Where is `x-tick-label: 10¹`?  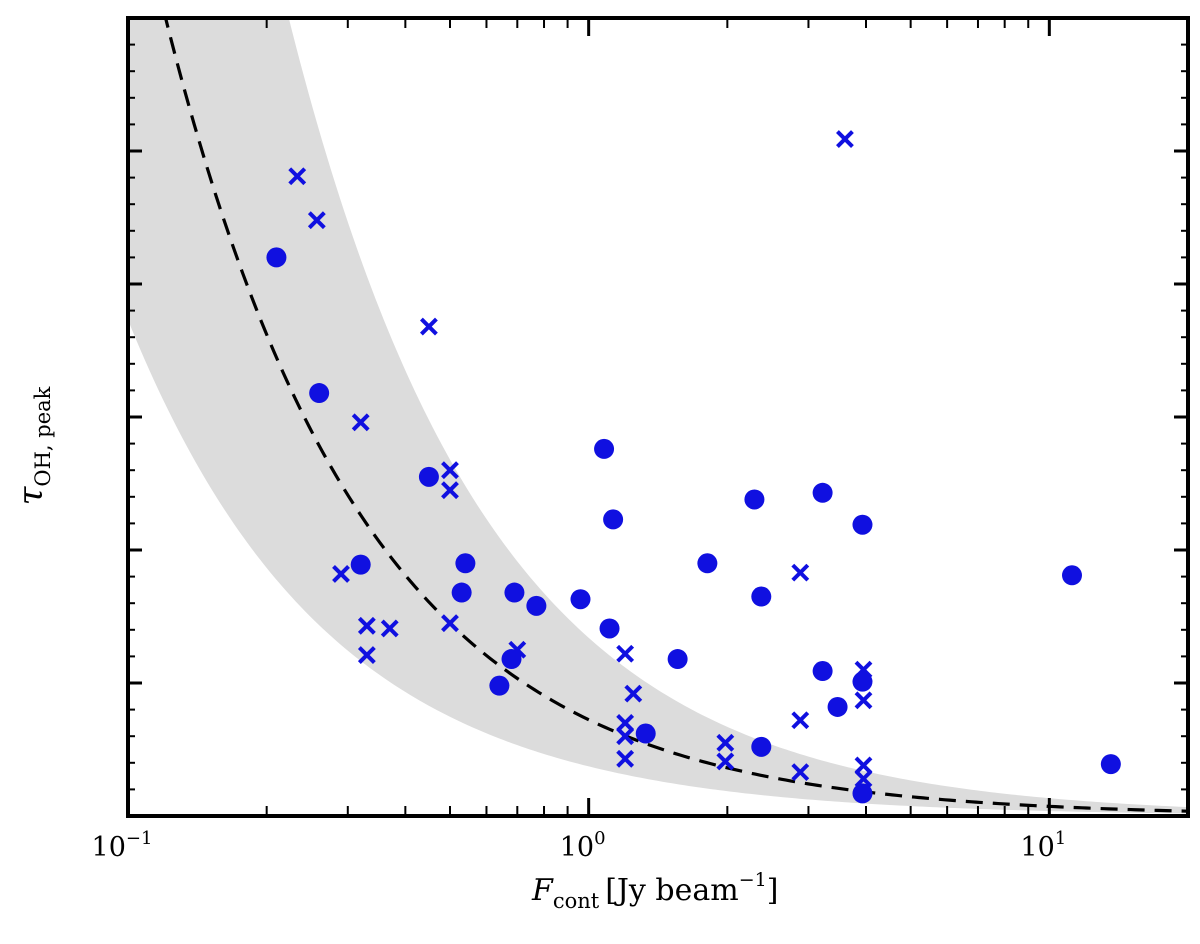 x-tick-label: 10¹ is located at coordinates (1043, 845).